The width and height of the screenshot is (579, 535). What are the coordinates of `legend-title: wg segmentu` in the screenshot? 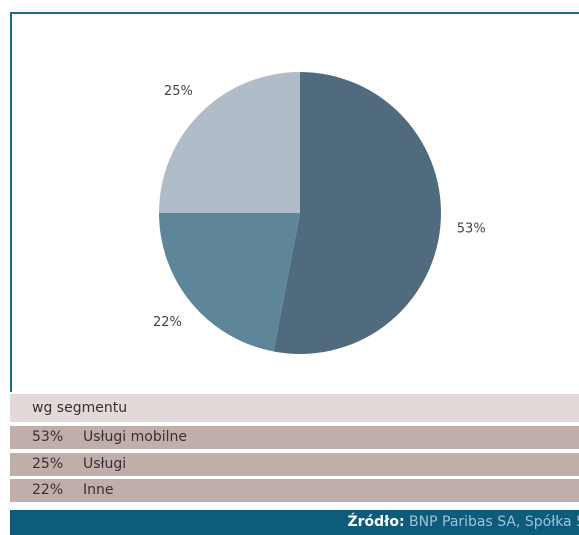 It's located at (294, 408).